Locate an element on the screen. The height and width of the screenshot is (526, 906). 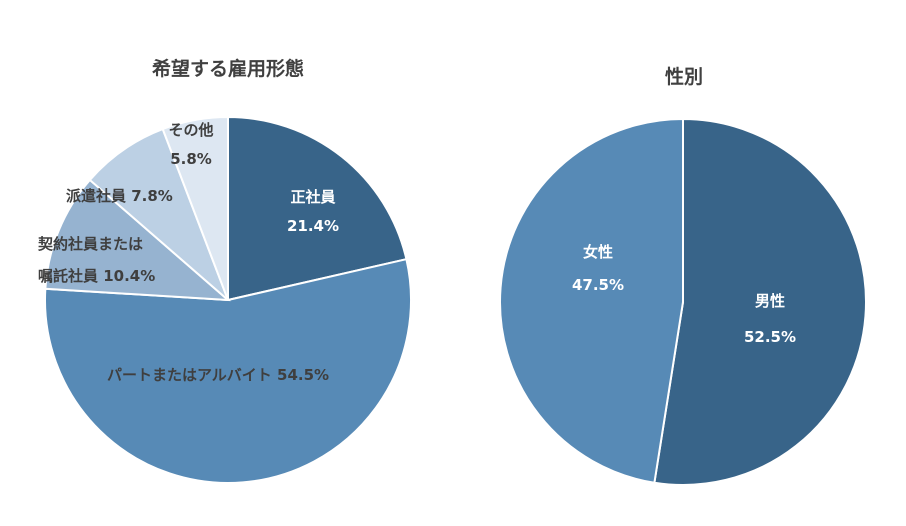
slice-label-0-2-label_line1: 契約社員または is located at coordinates (90, 244).